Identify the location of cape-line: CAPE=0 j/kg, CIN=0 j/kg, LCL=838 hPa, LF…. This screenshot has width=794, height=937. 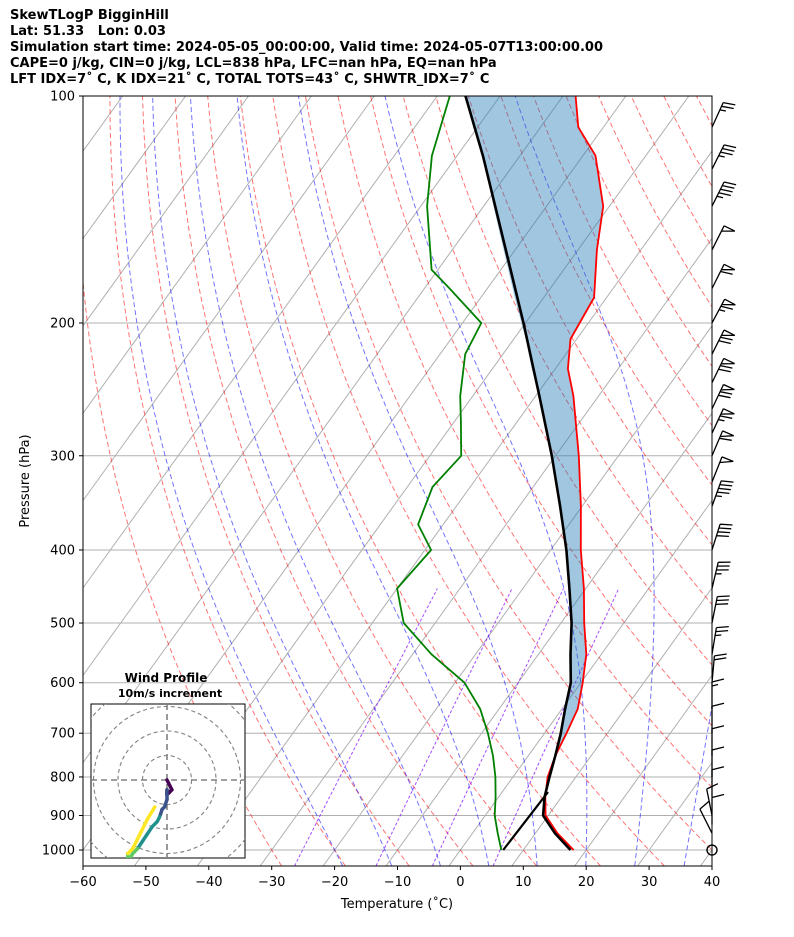
(253, 63).